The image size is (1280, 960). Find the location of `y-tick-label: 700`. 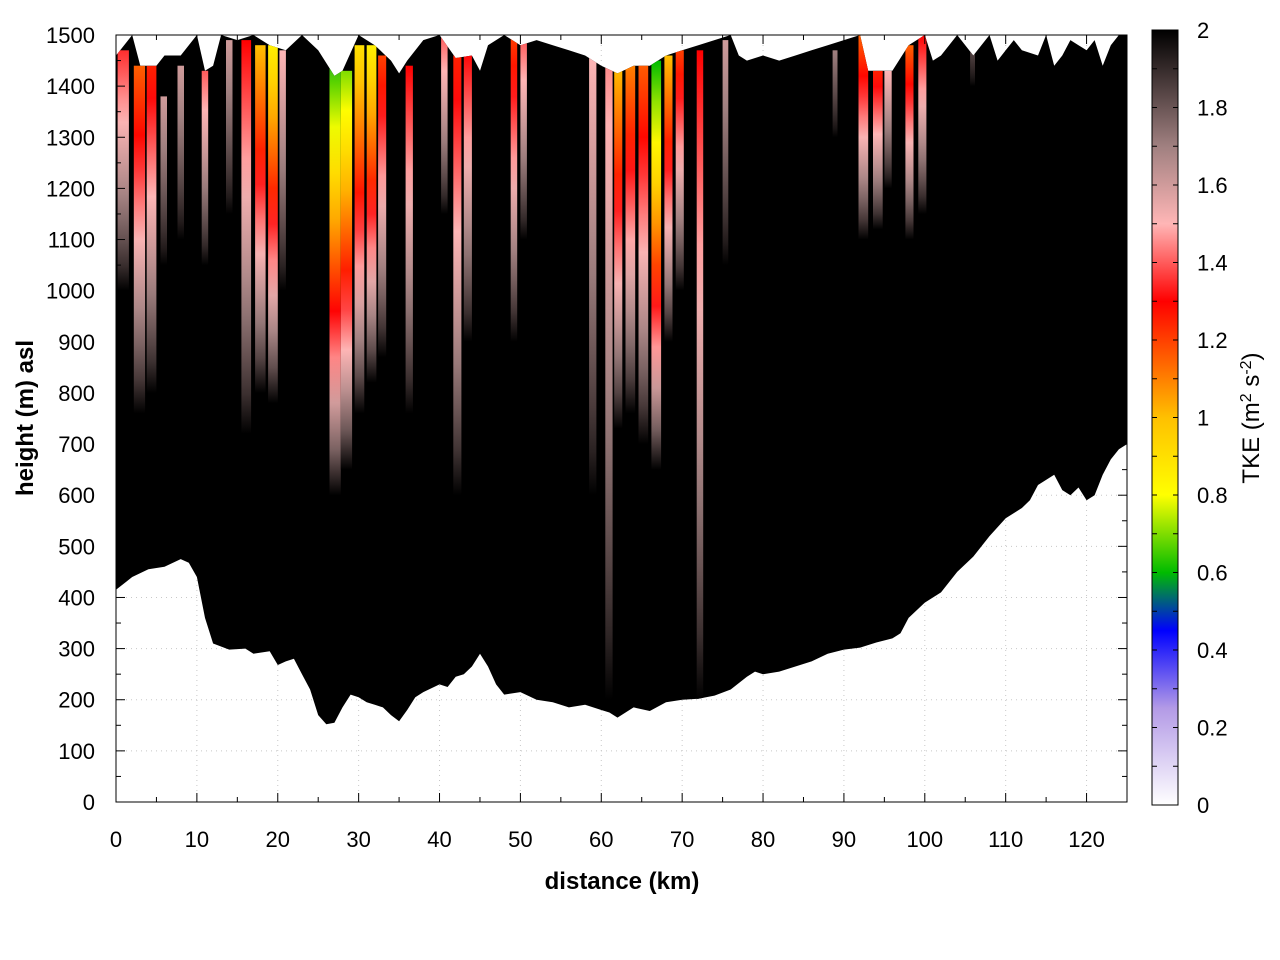

y-tick-label: 700 is located at coordinates (76, 444).